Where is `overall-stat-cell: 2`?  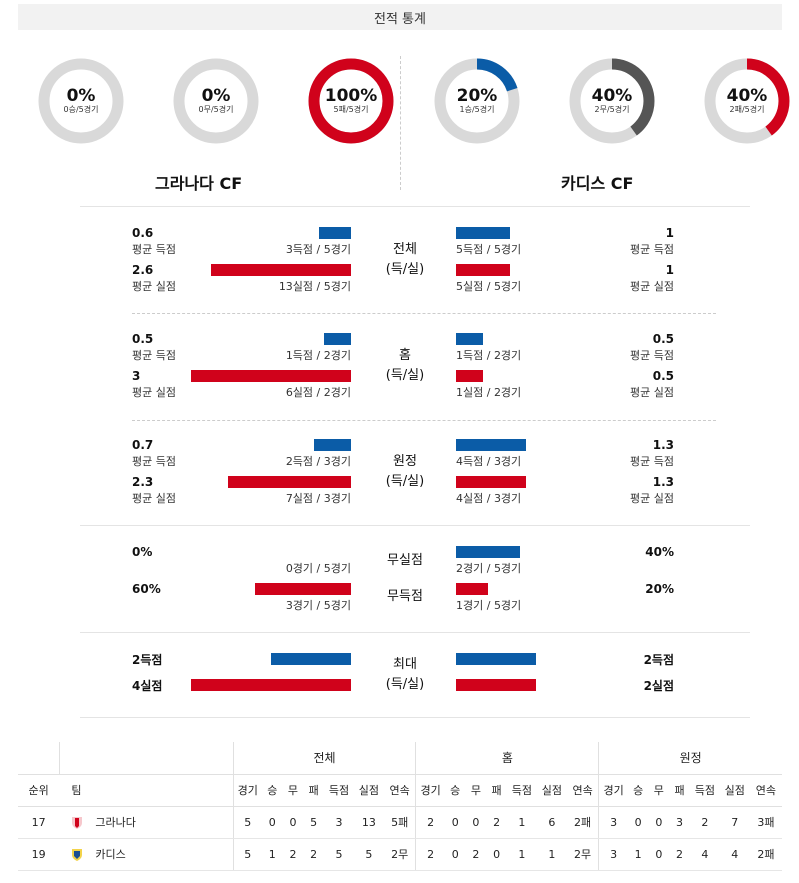 overall-stat-cell: 2 is located at coordinates (313, 854).